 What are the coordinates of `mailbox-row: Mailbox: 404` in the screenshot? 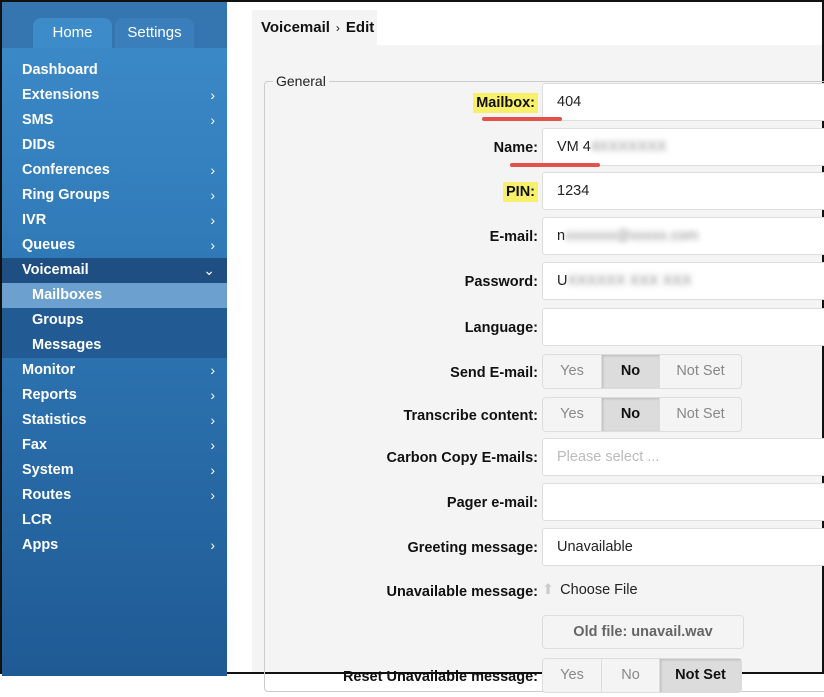 It's located at (538, 103).